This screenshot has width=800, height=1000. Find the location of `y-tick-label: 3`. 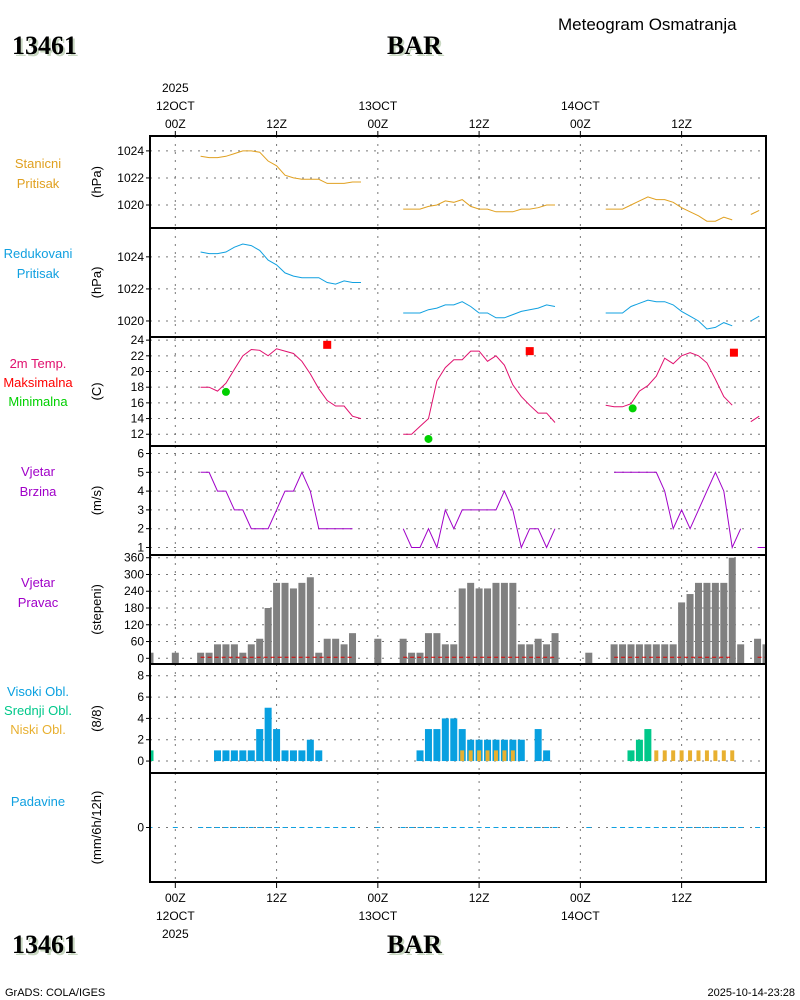

y-tick-label: 3 is located at coordinates (140, 510).